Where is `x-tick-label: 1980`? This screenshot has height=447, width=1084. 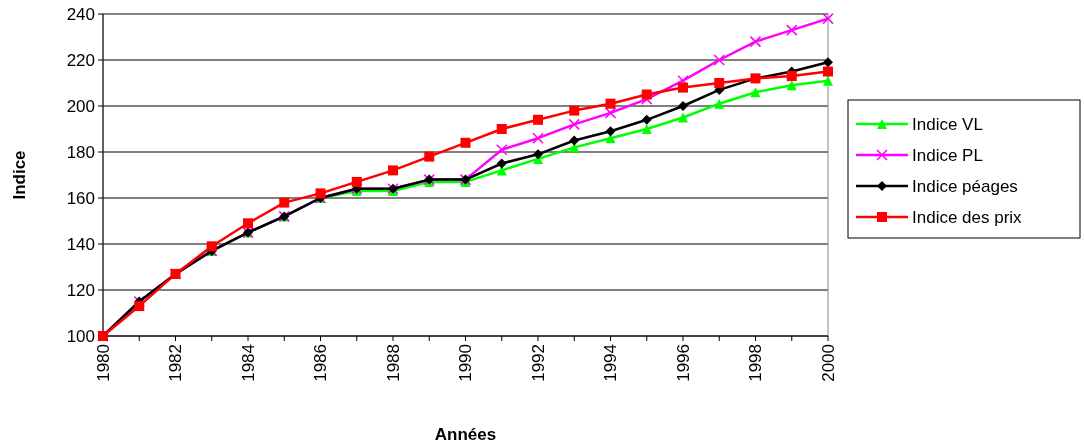
x-tick-label: 1980 is located at coordinates (103, 363).